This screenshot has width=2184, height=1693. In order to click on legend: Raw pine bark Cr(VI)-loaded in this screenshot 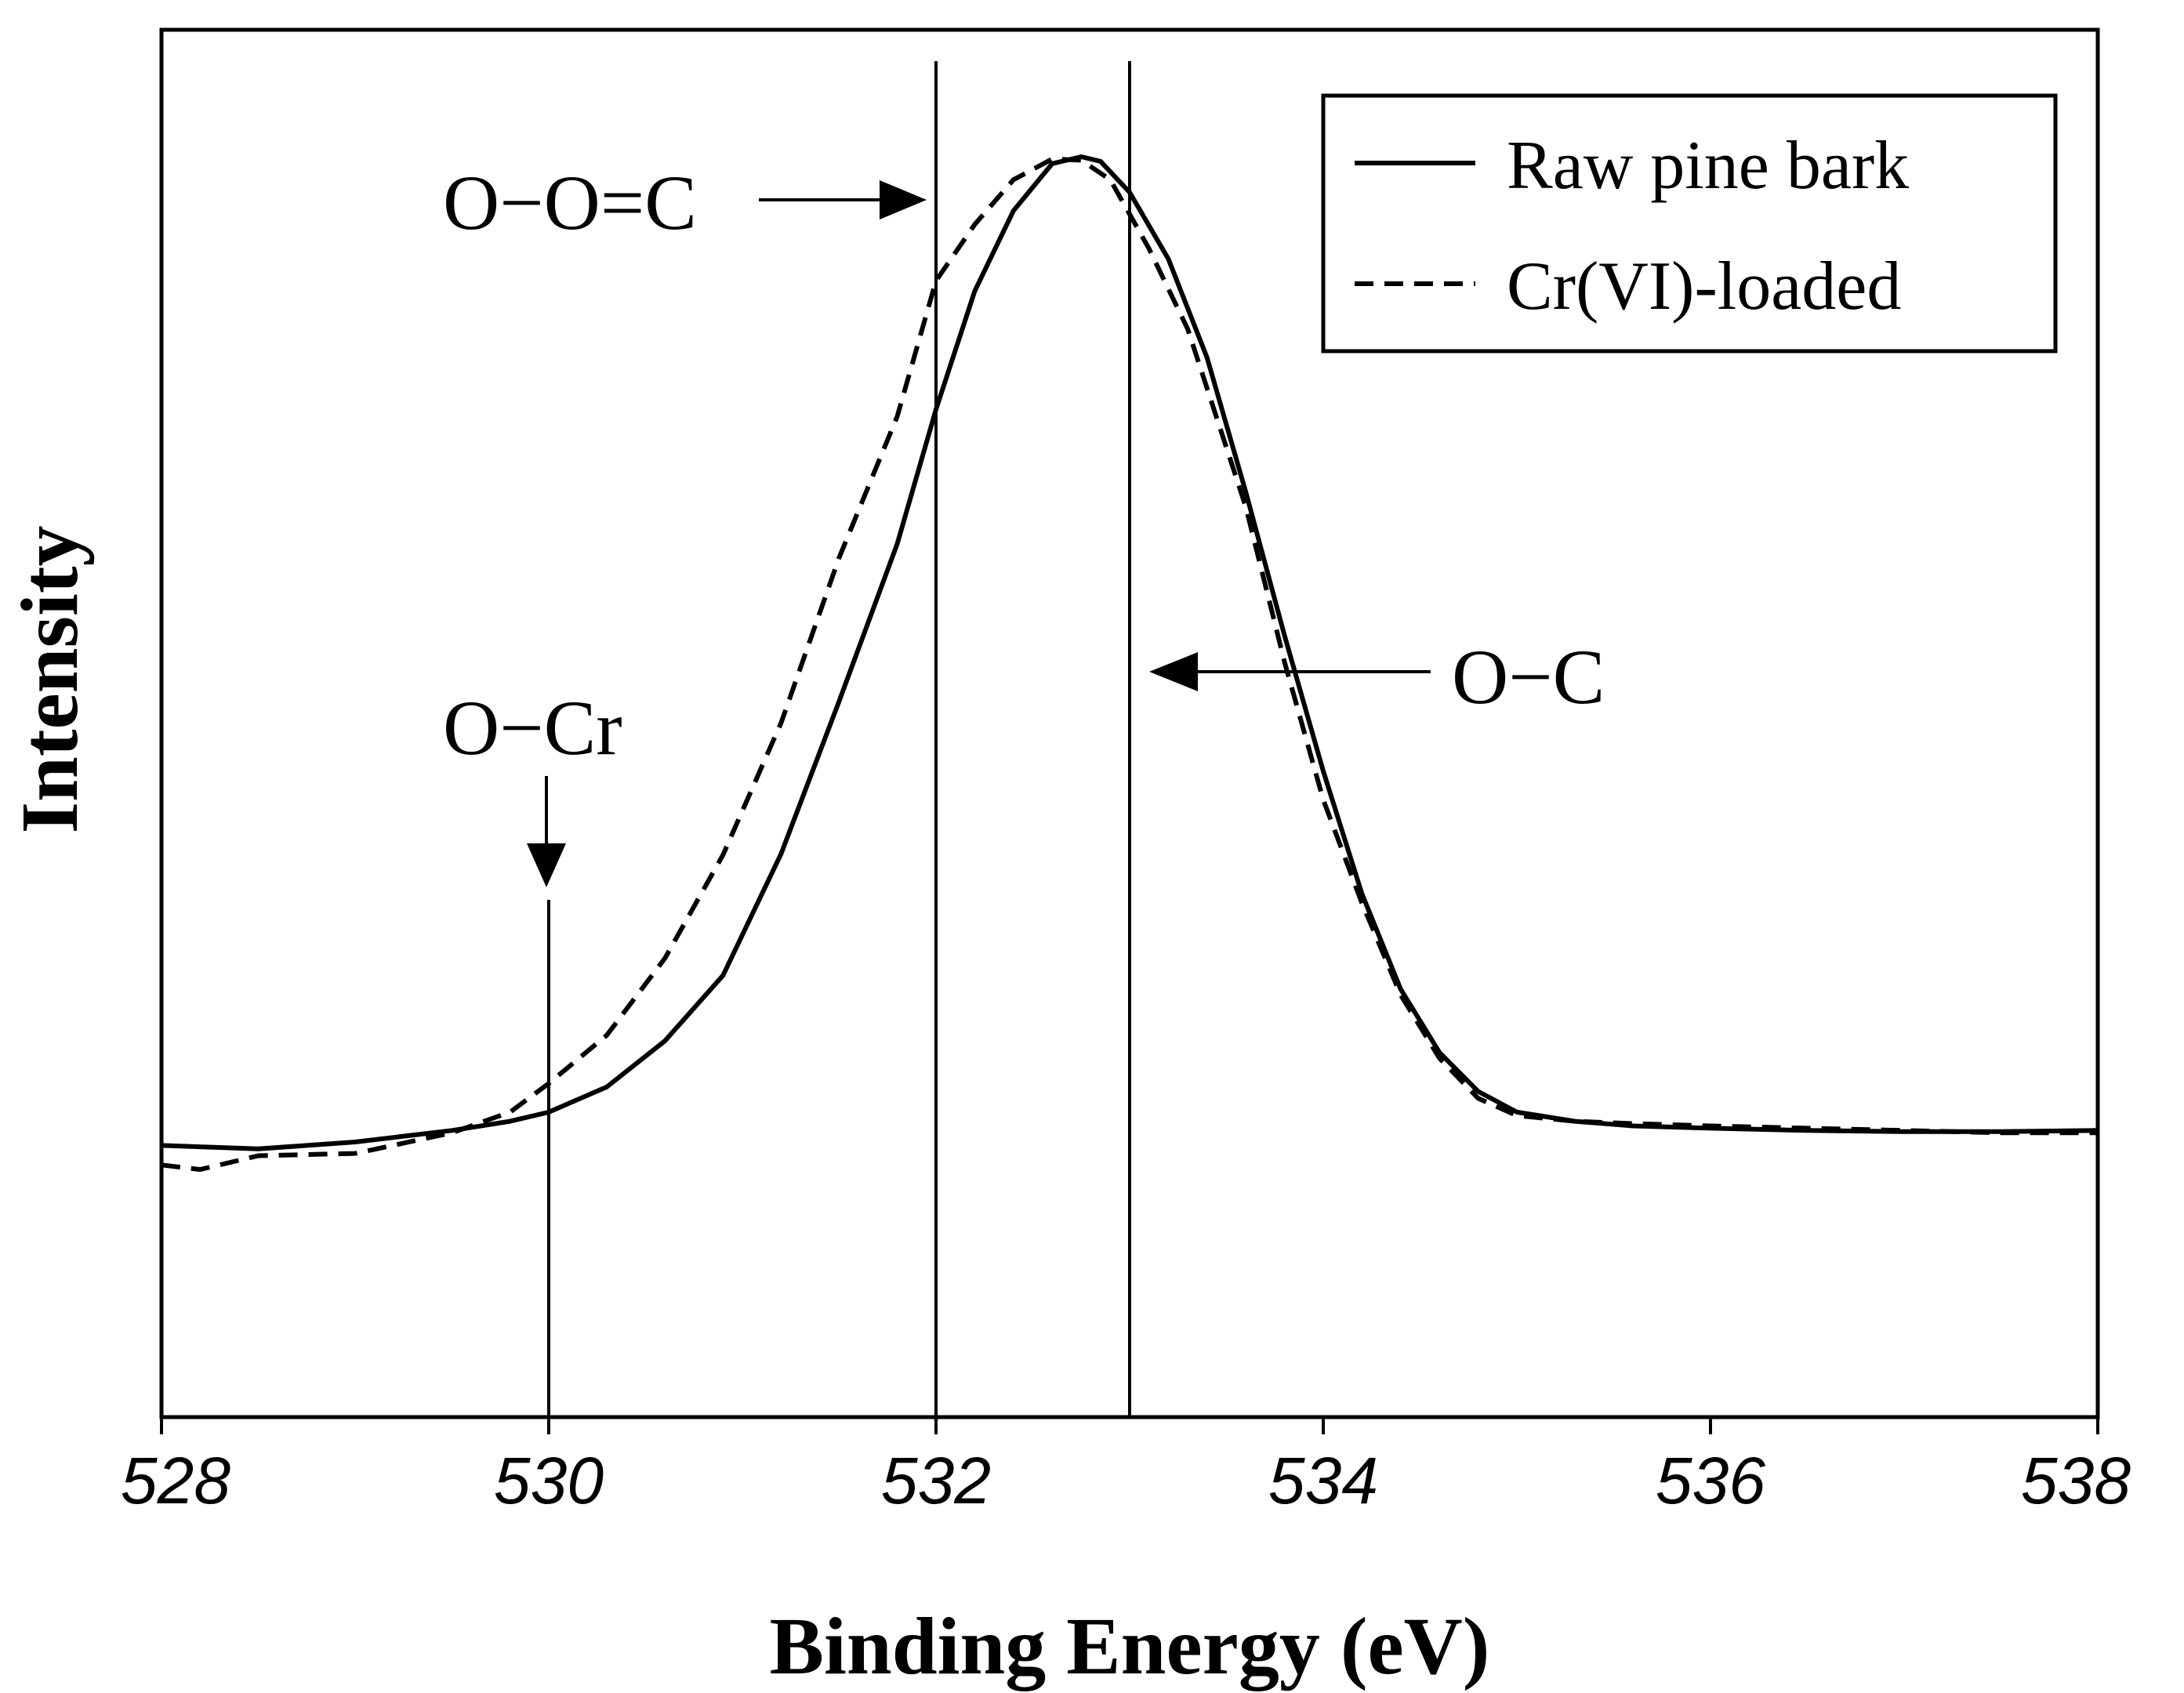, I will do `click(1689, 223)`.